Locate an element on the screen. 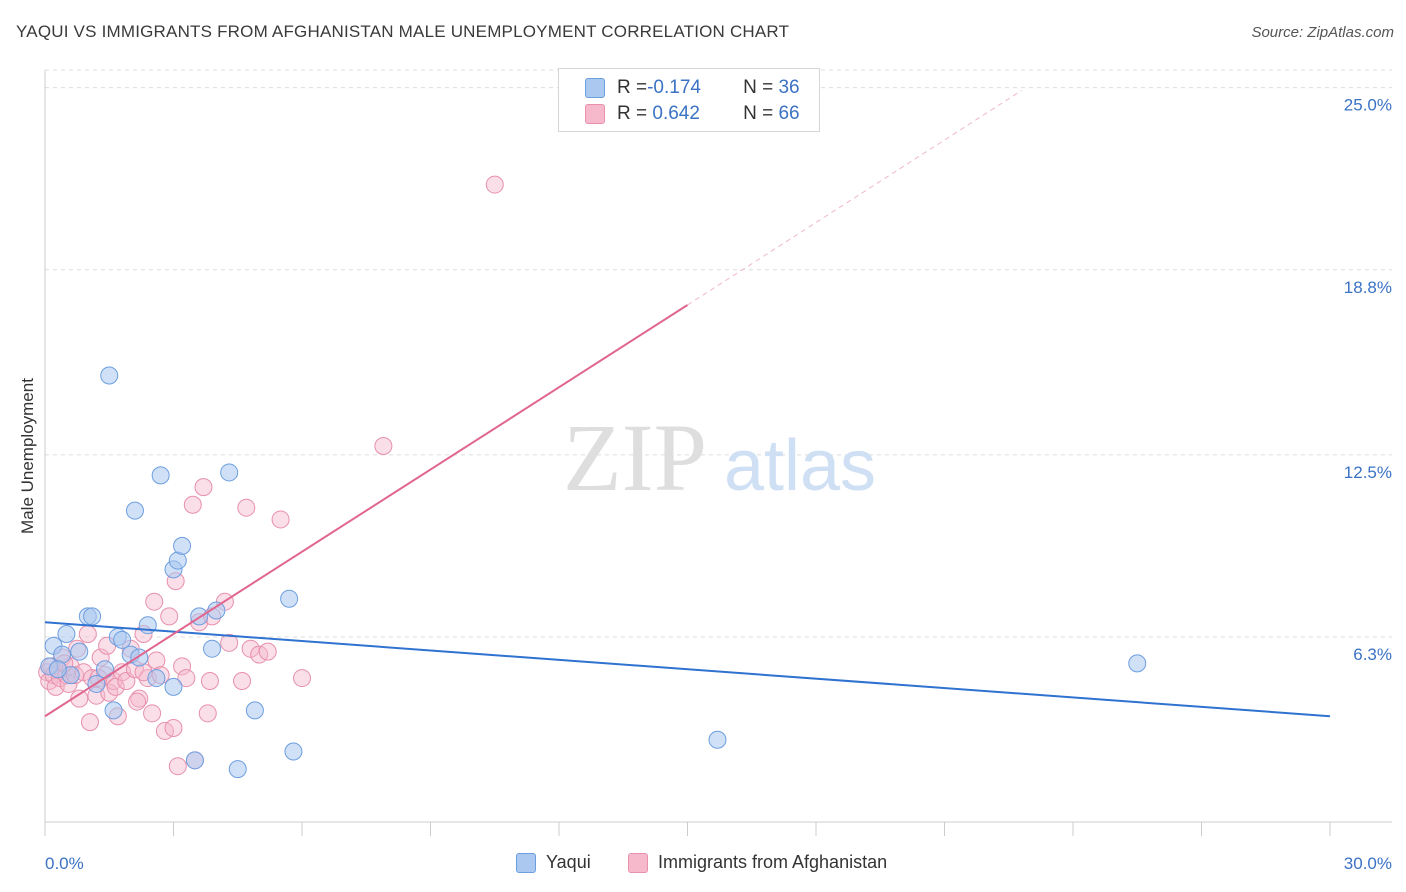 The image size is (1406, 892). correlation-legend: R = -0.174 N = 36 R = 0.642 N = 66 is located at coordinates (689, 100).